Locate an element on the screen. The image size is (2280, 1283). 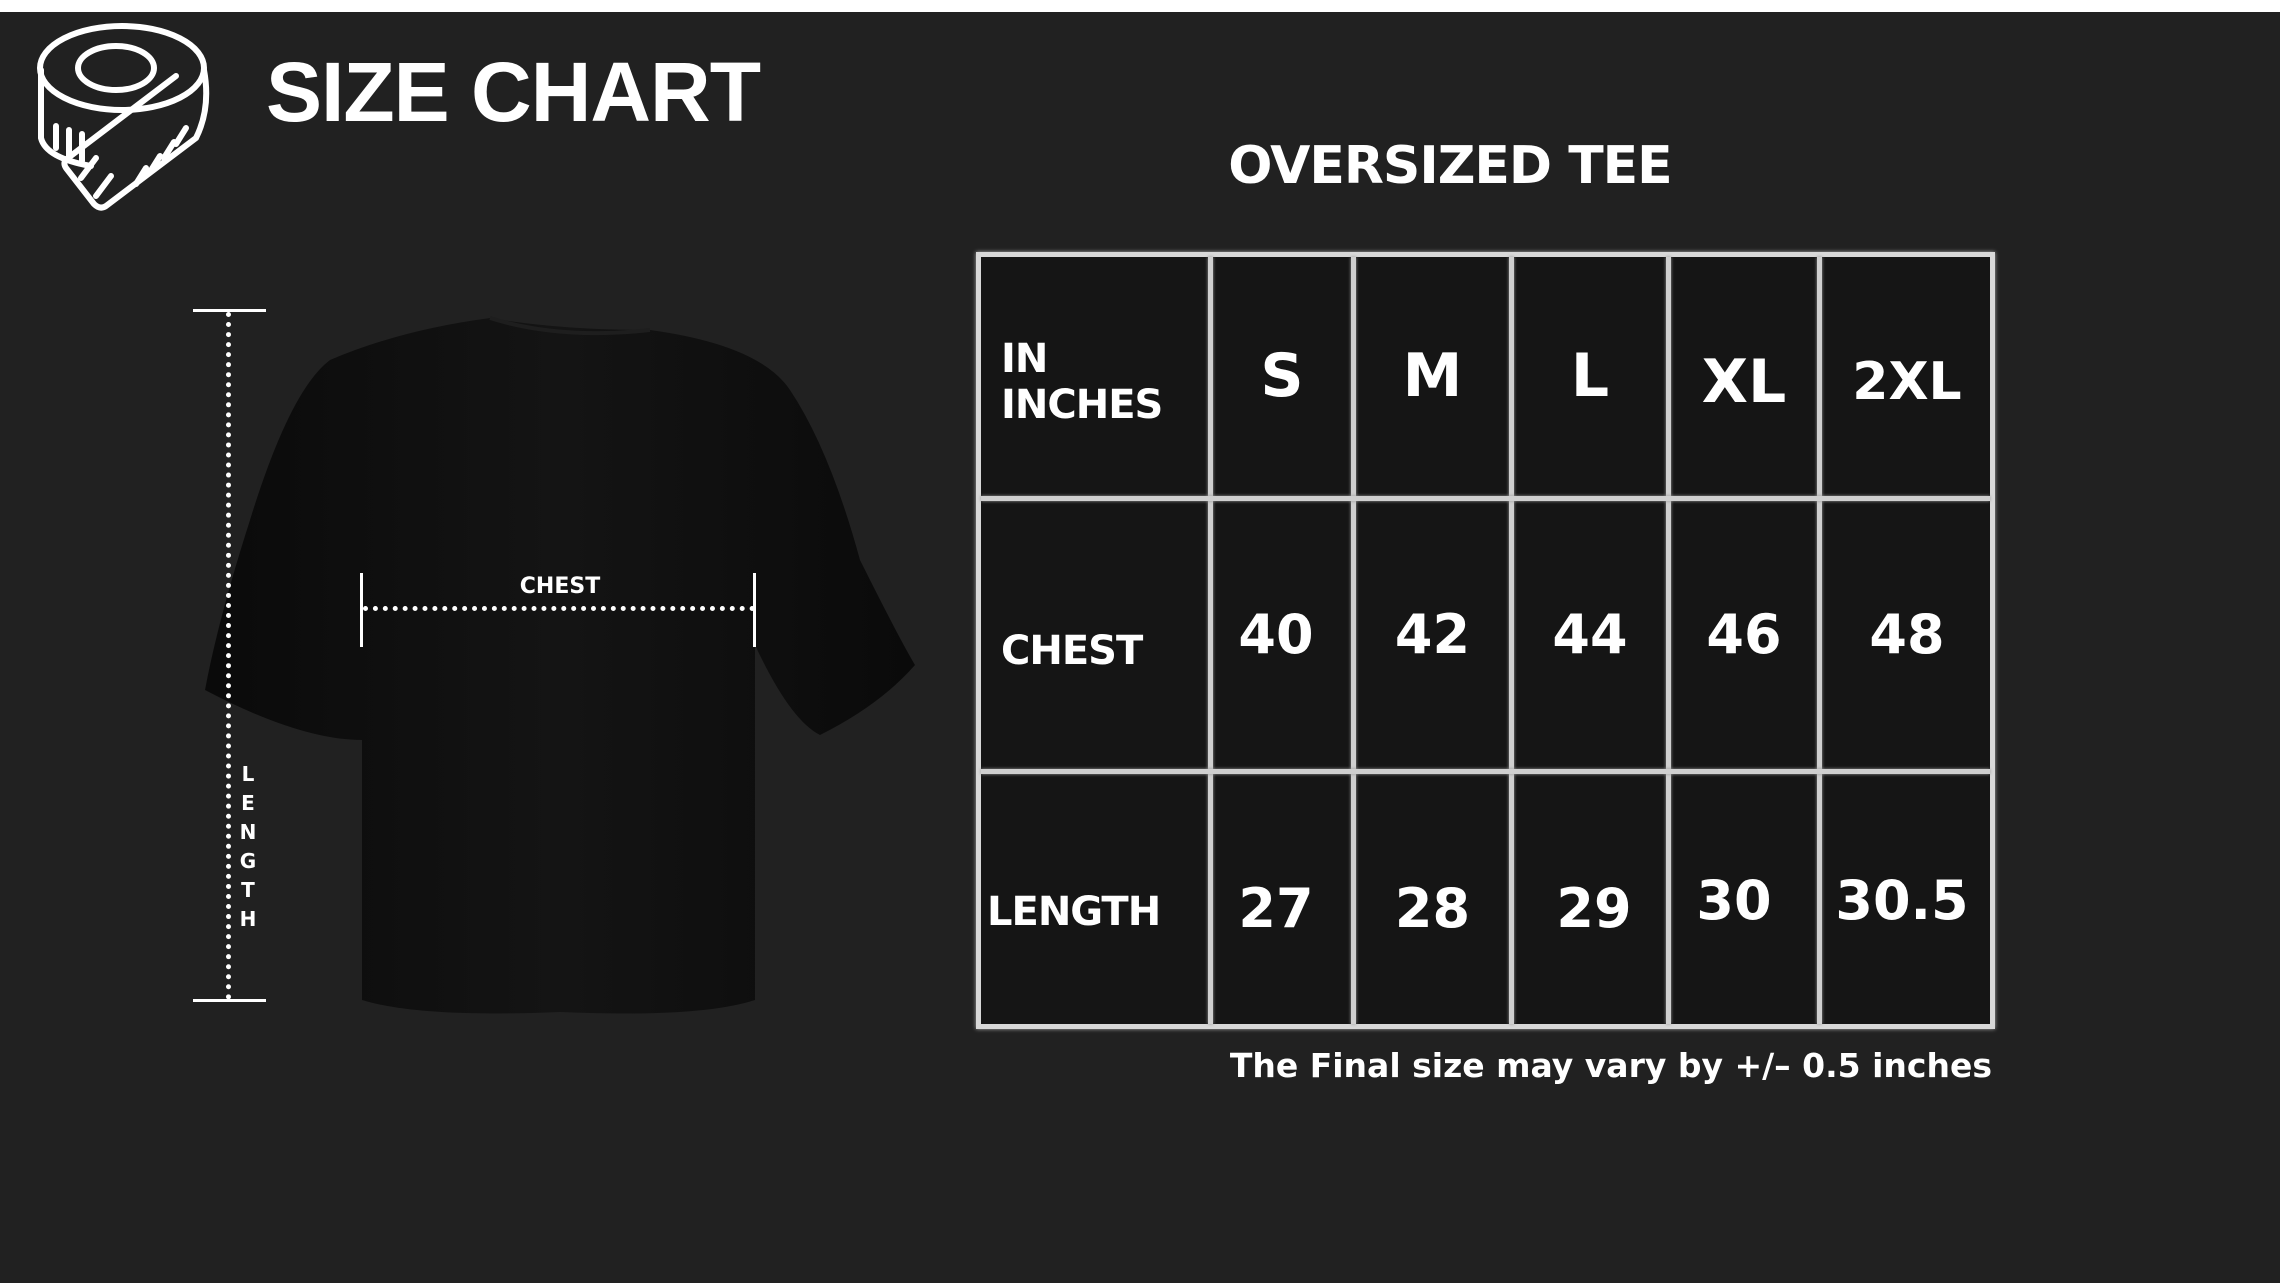
length-m: 28 is located at coordinates (1432, 909).